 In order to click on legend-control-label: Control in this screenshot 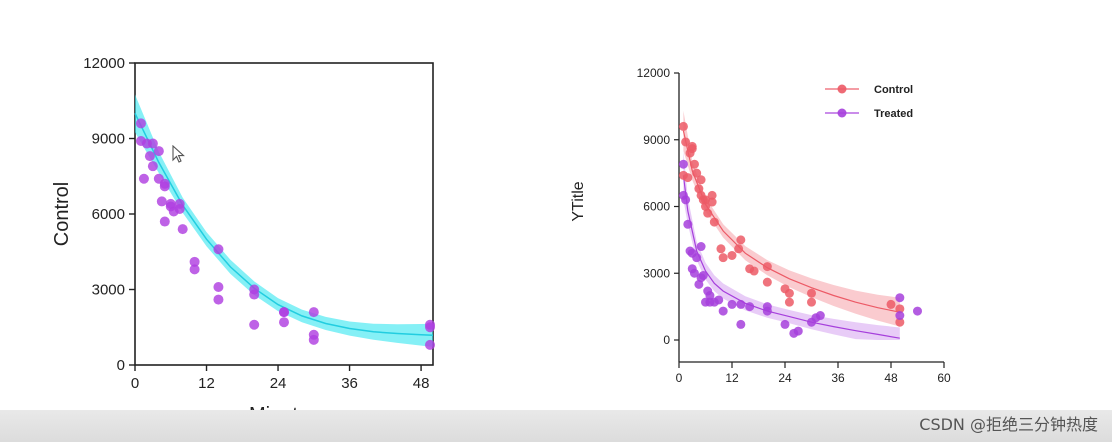, I will do `click(893, 90)`.